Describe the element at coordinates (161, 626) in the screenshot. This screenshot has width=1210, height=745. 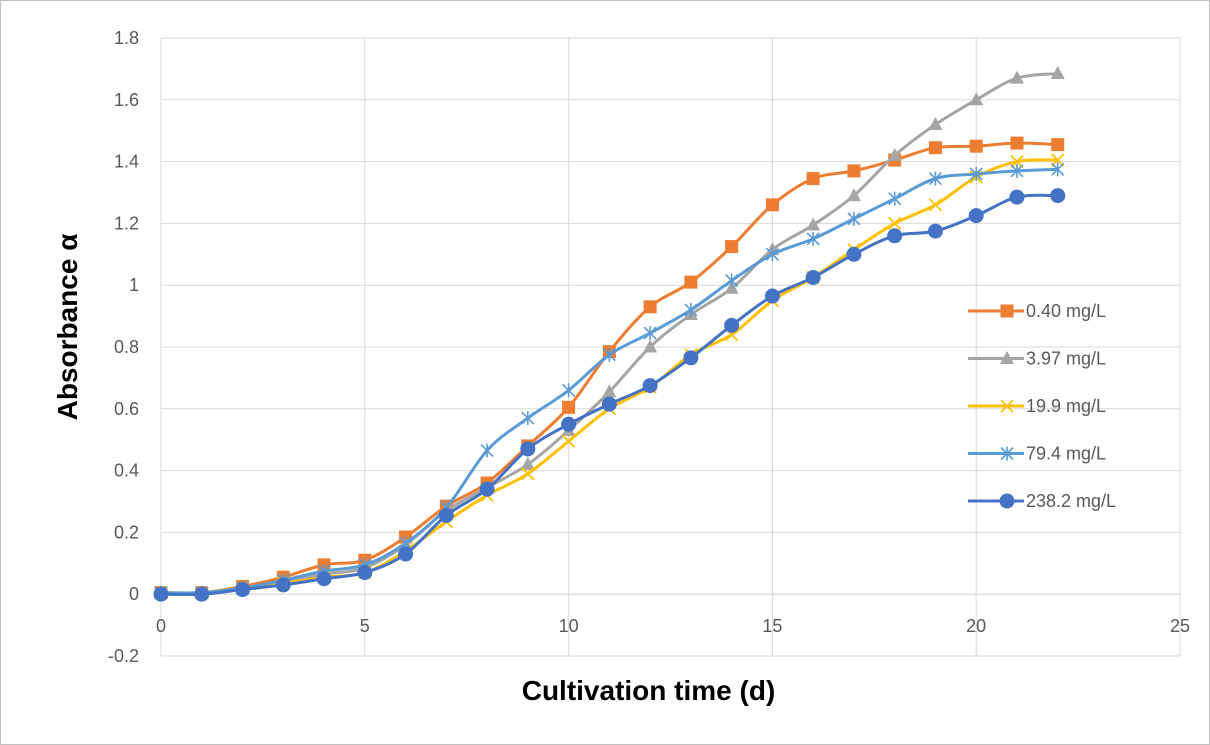
I see `x-tick-label: 0` at that location.